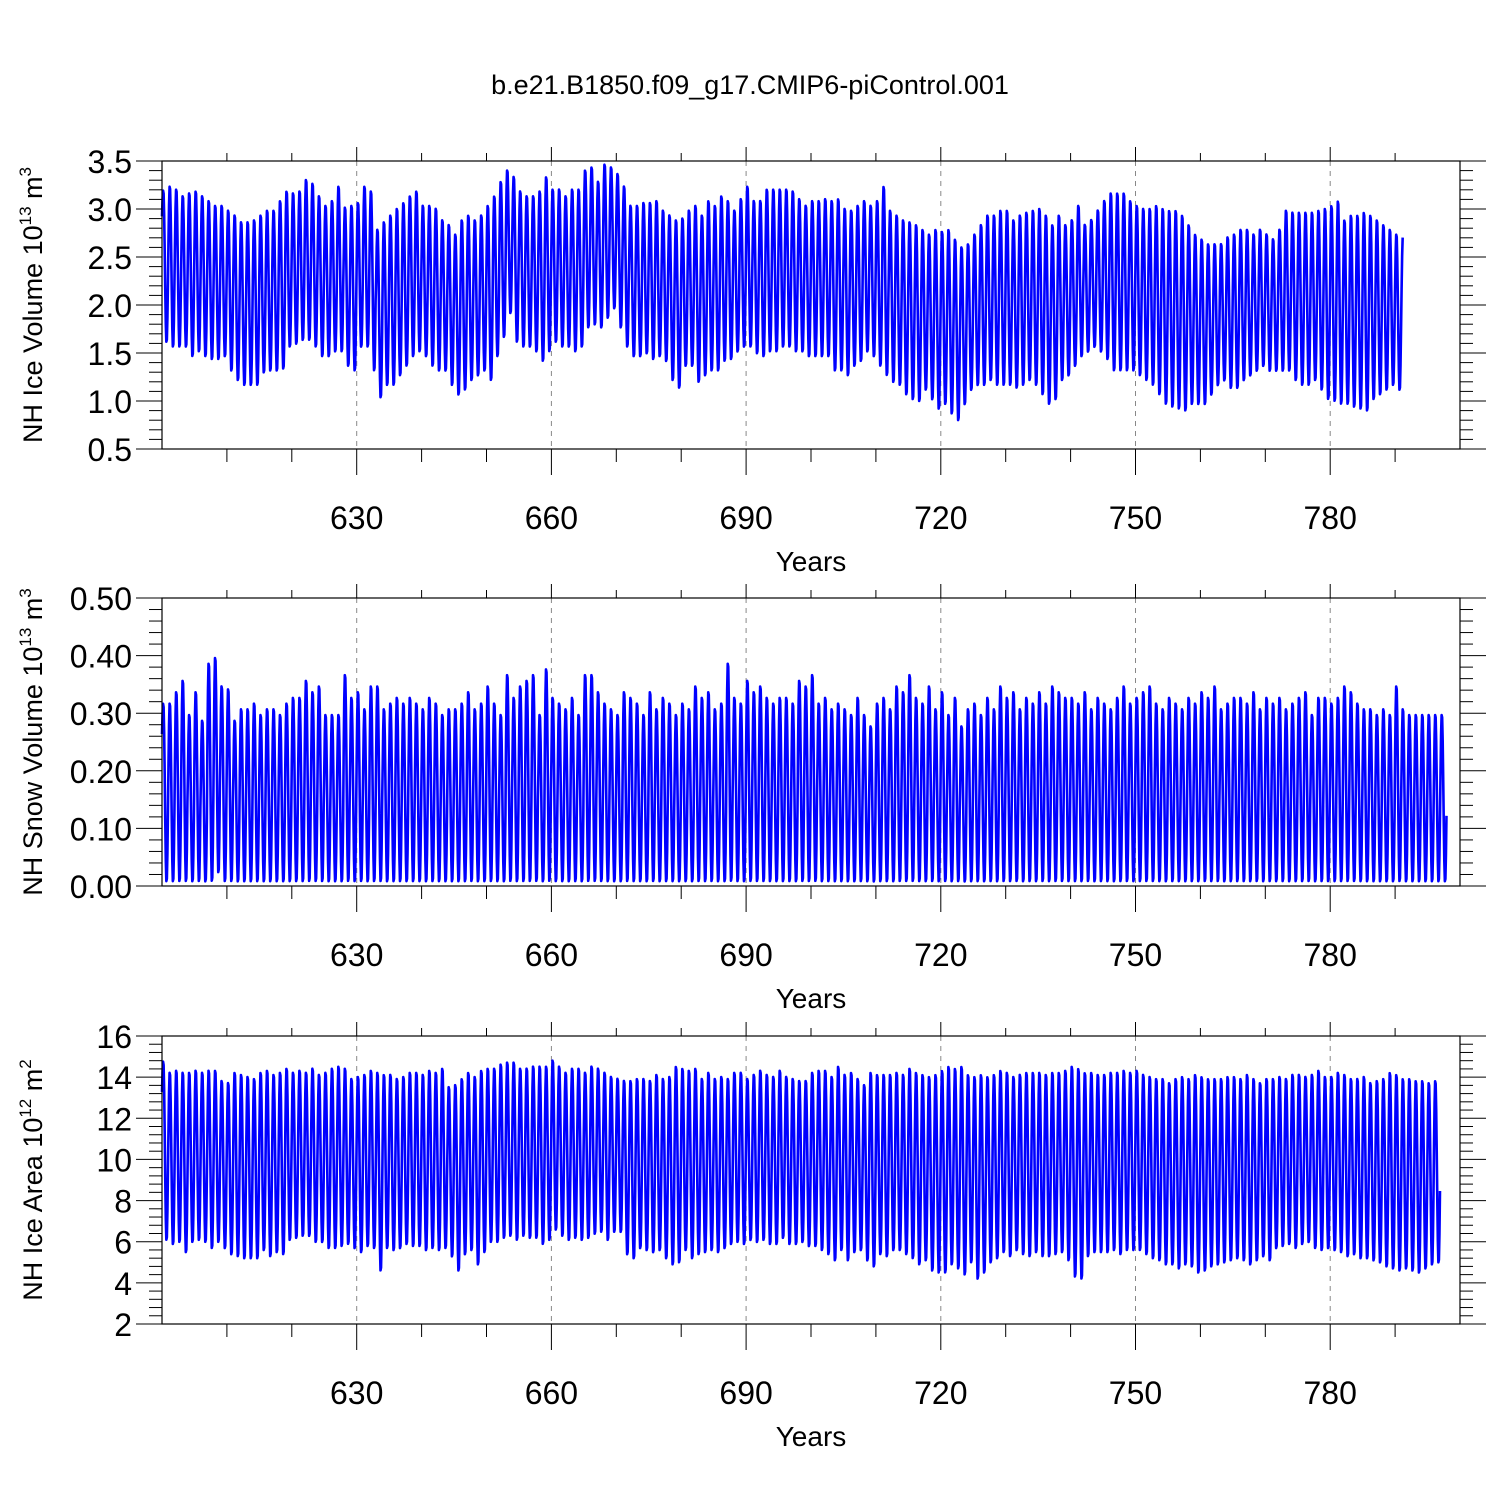  Describe the element at coordinates (110, 210) in the screenshot. I see `y-tick-label: 3.0` at that location.